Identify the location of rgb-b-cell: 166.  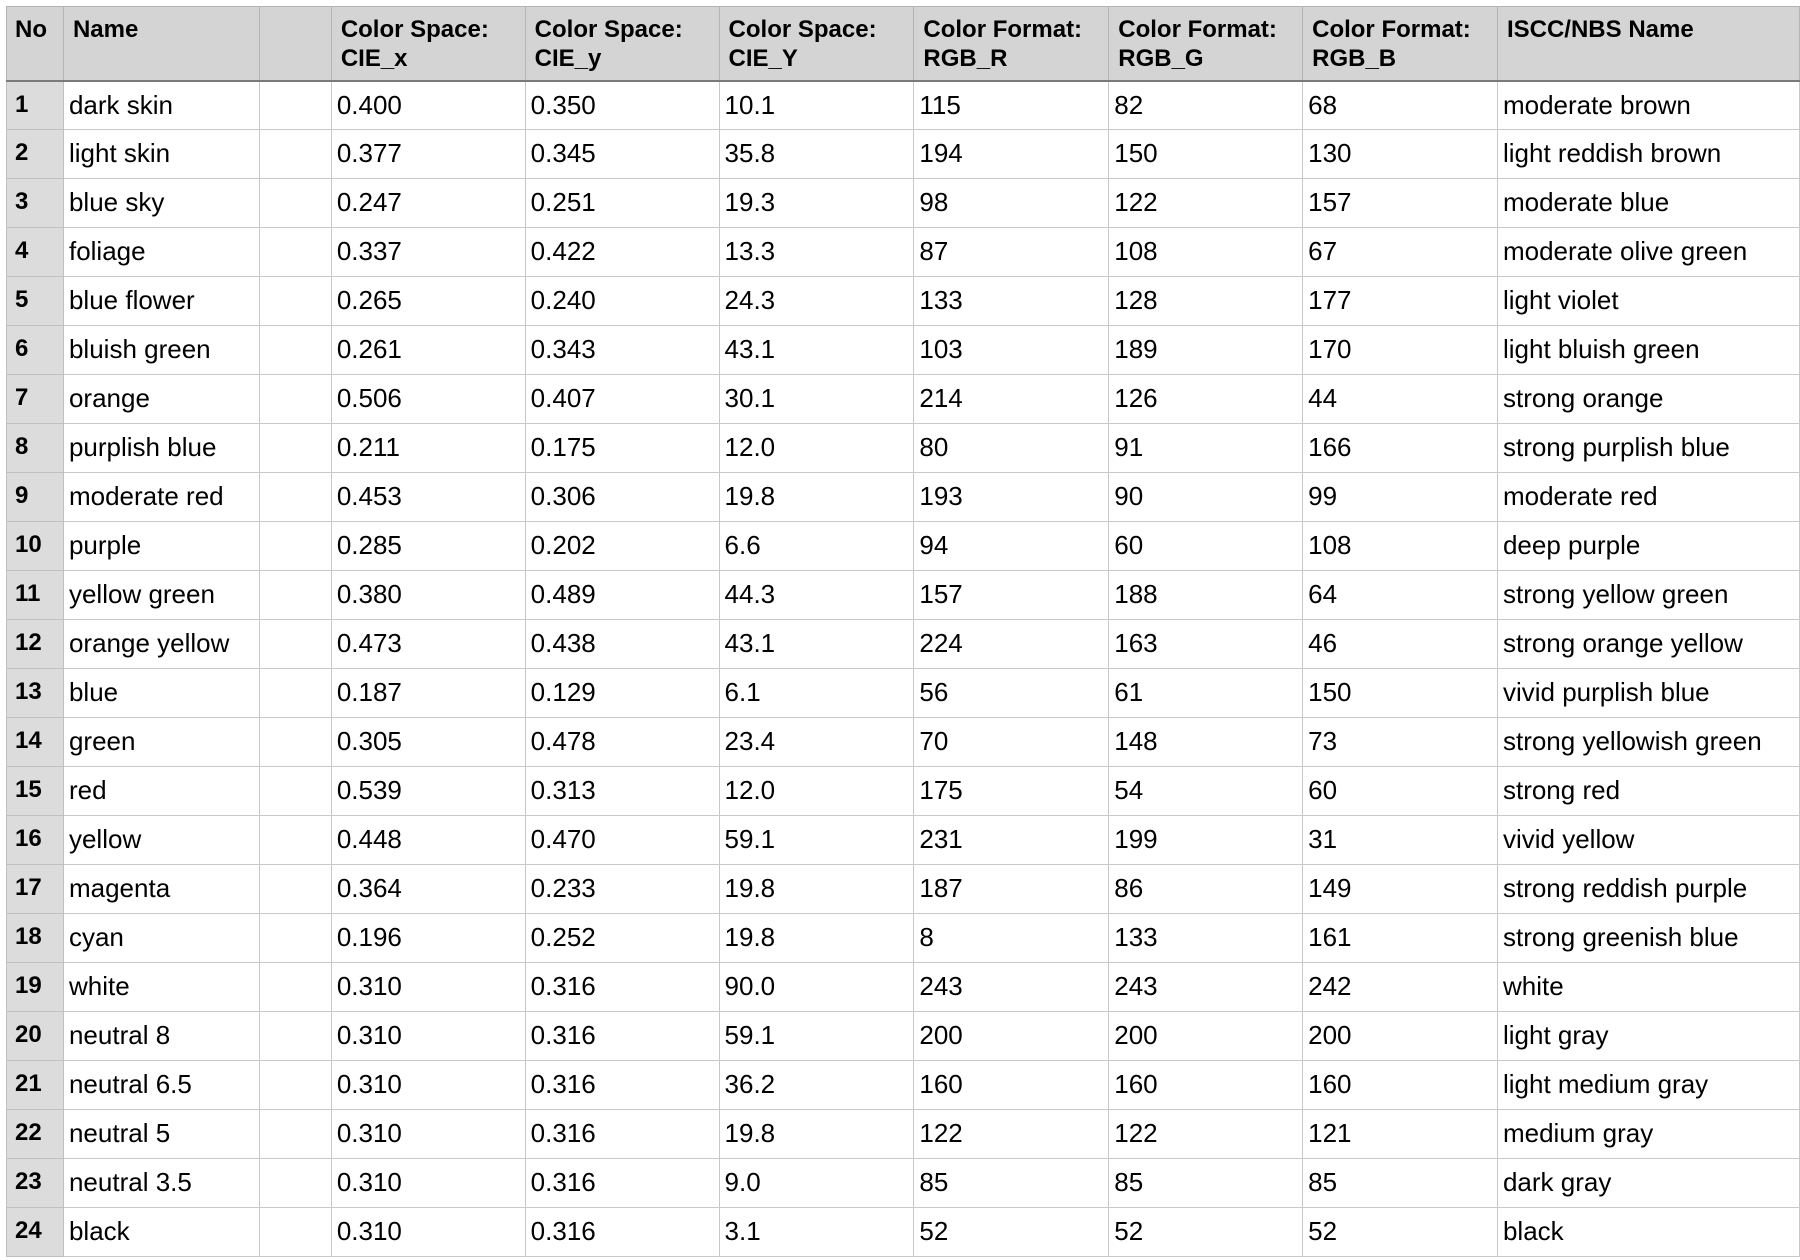
(1400, 448).